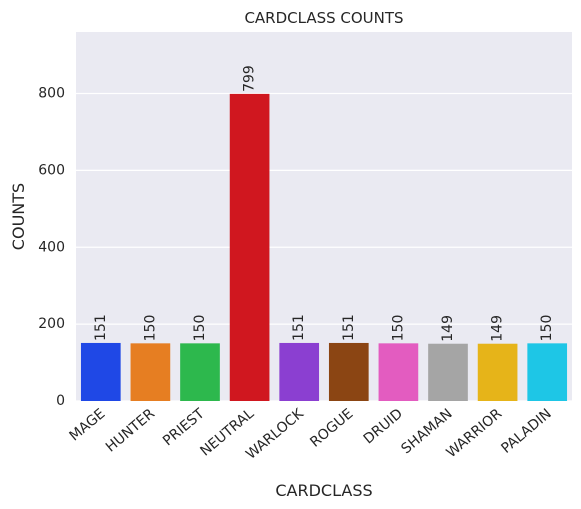  What do you see at coordinates (51, 170) in the screenshot?
I see `y-tick-label: 600` at bounding box center [51, 170].